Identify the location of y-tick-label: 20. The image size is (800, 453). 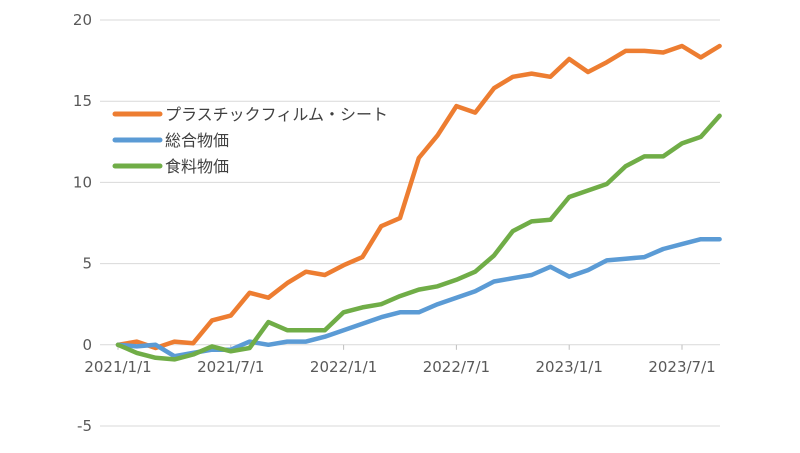
(82, 20).